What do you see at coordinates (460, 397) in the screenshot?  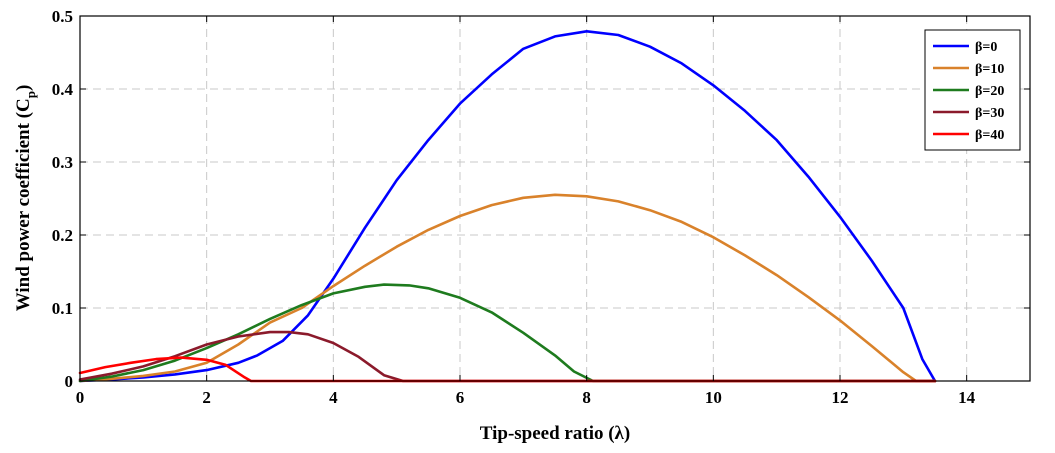 I see `x-tick-label: 6` at bounding box center [460, 397].